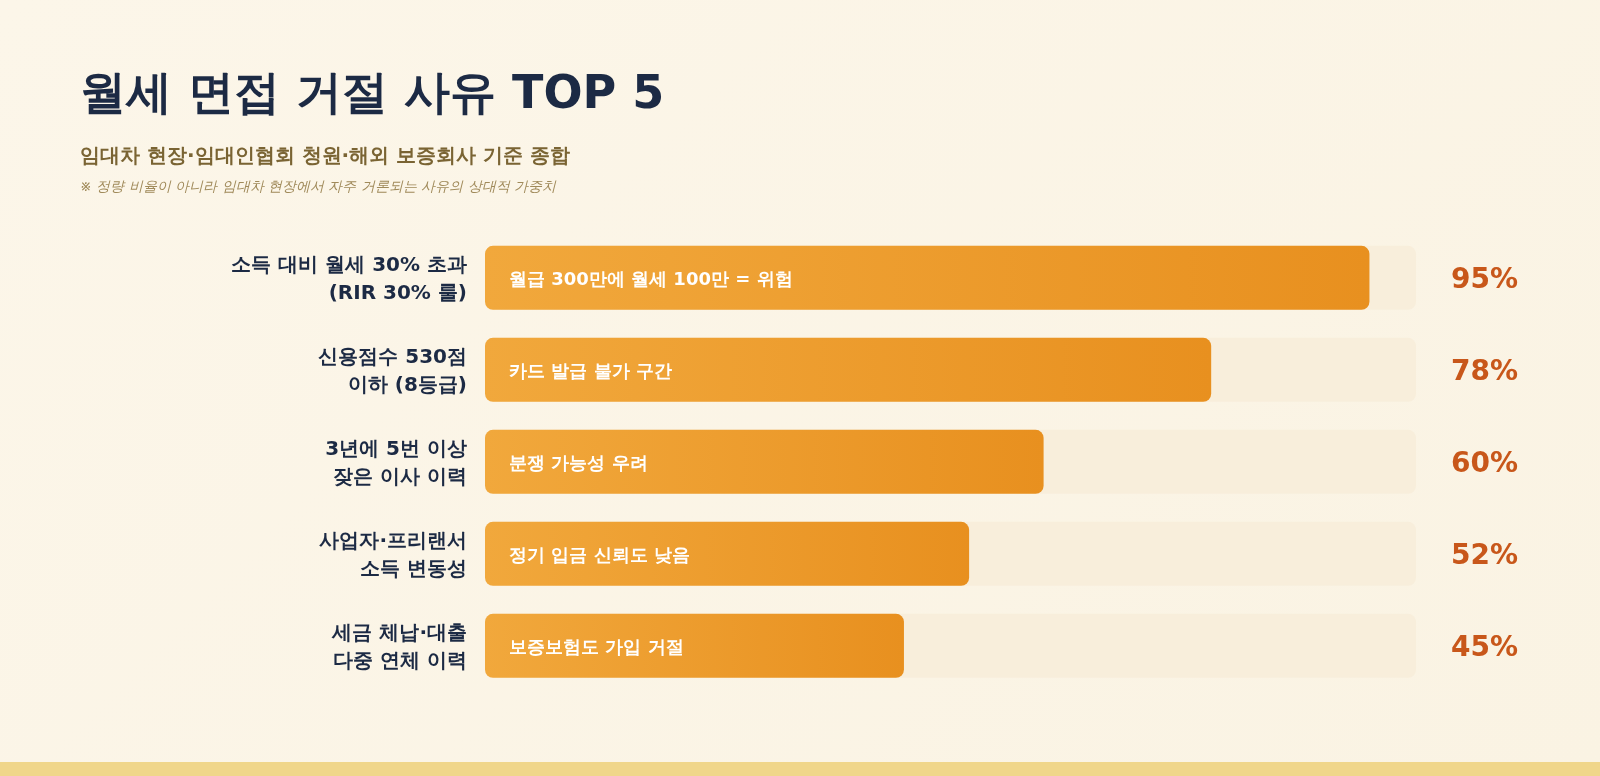 Image resolution: width=1600 pixels, height=776 pixels. I want to click on annotation: 정기 입금 신뢰도 낮음, so click(599, 554).